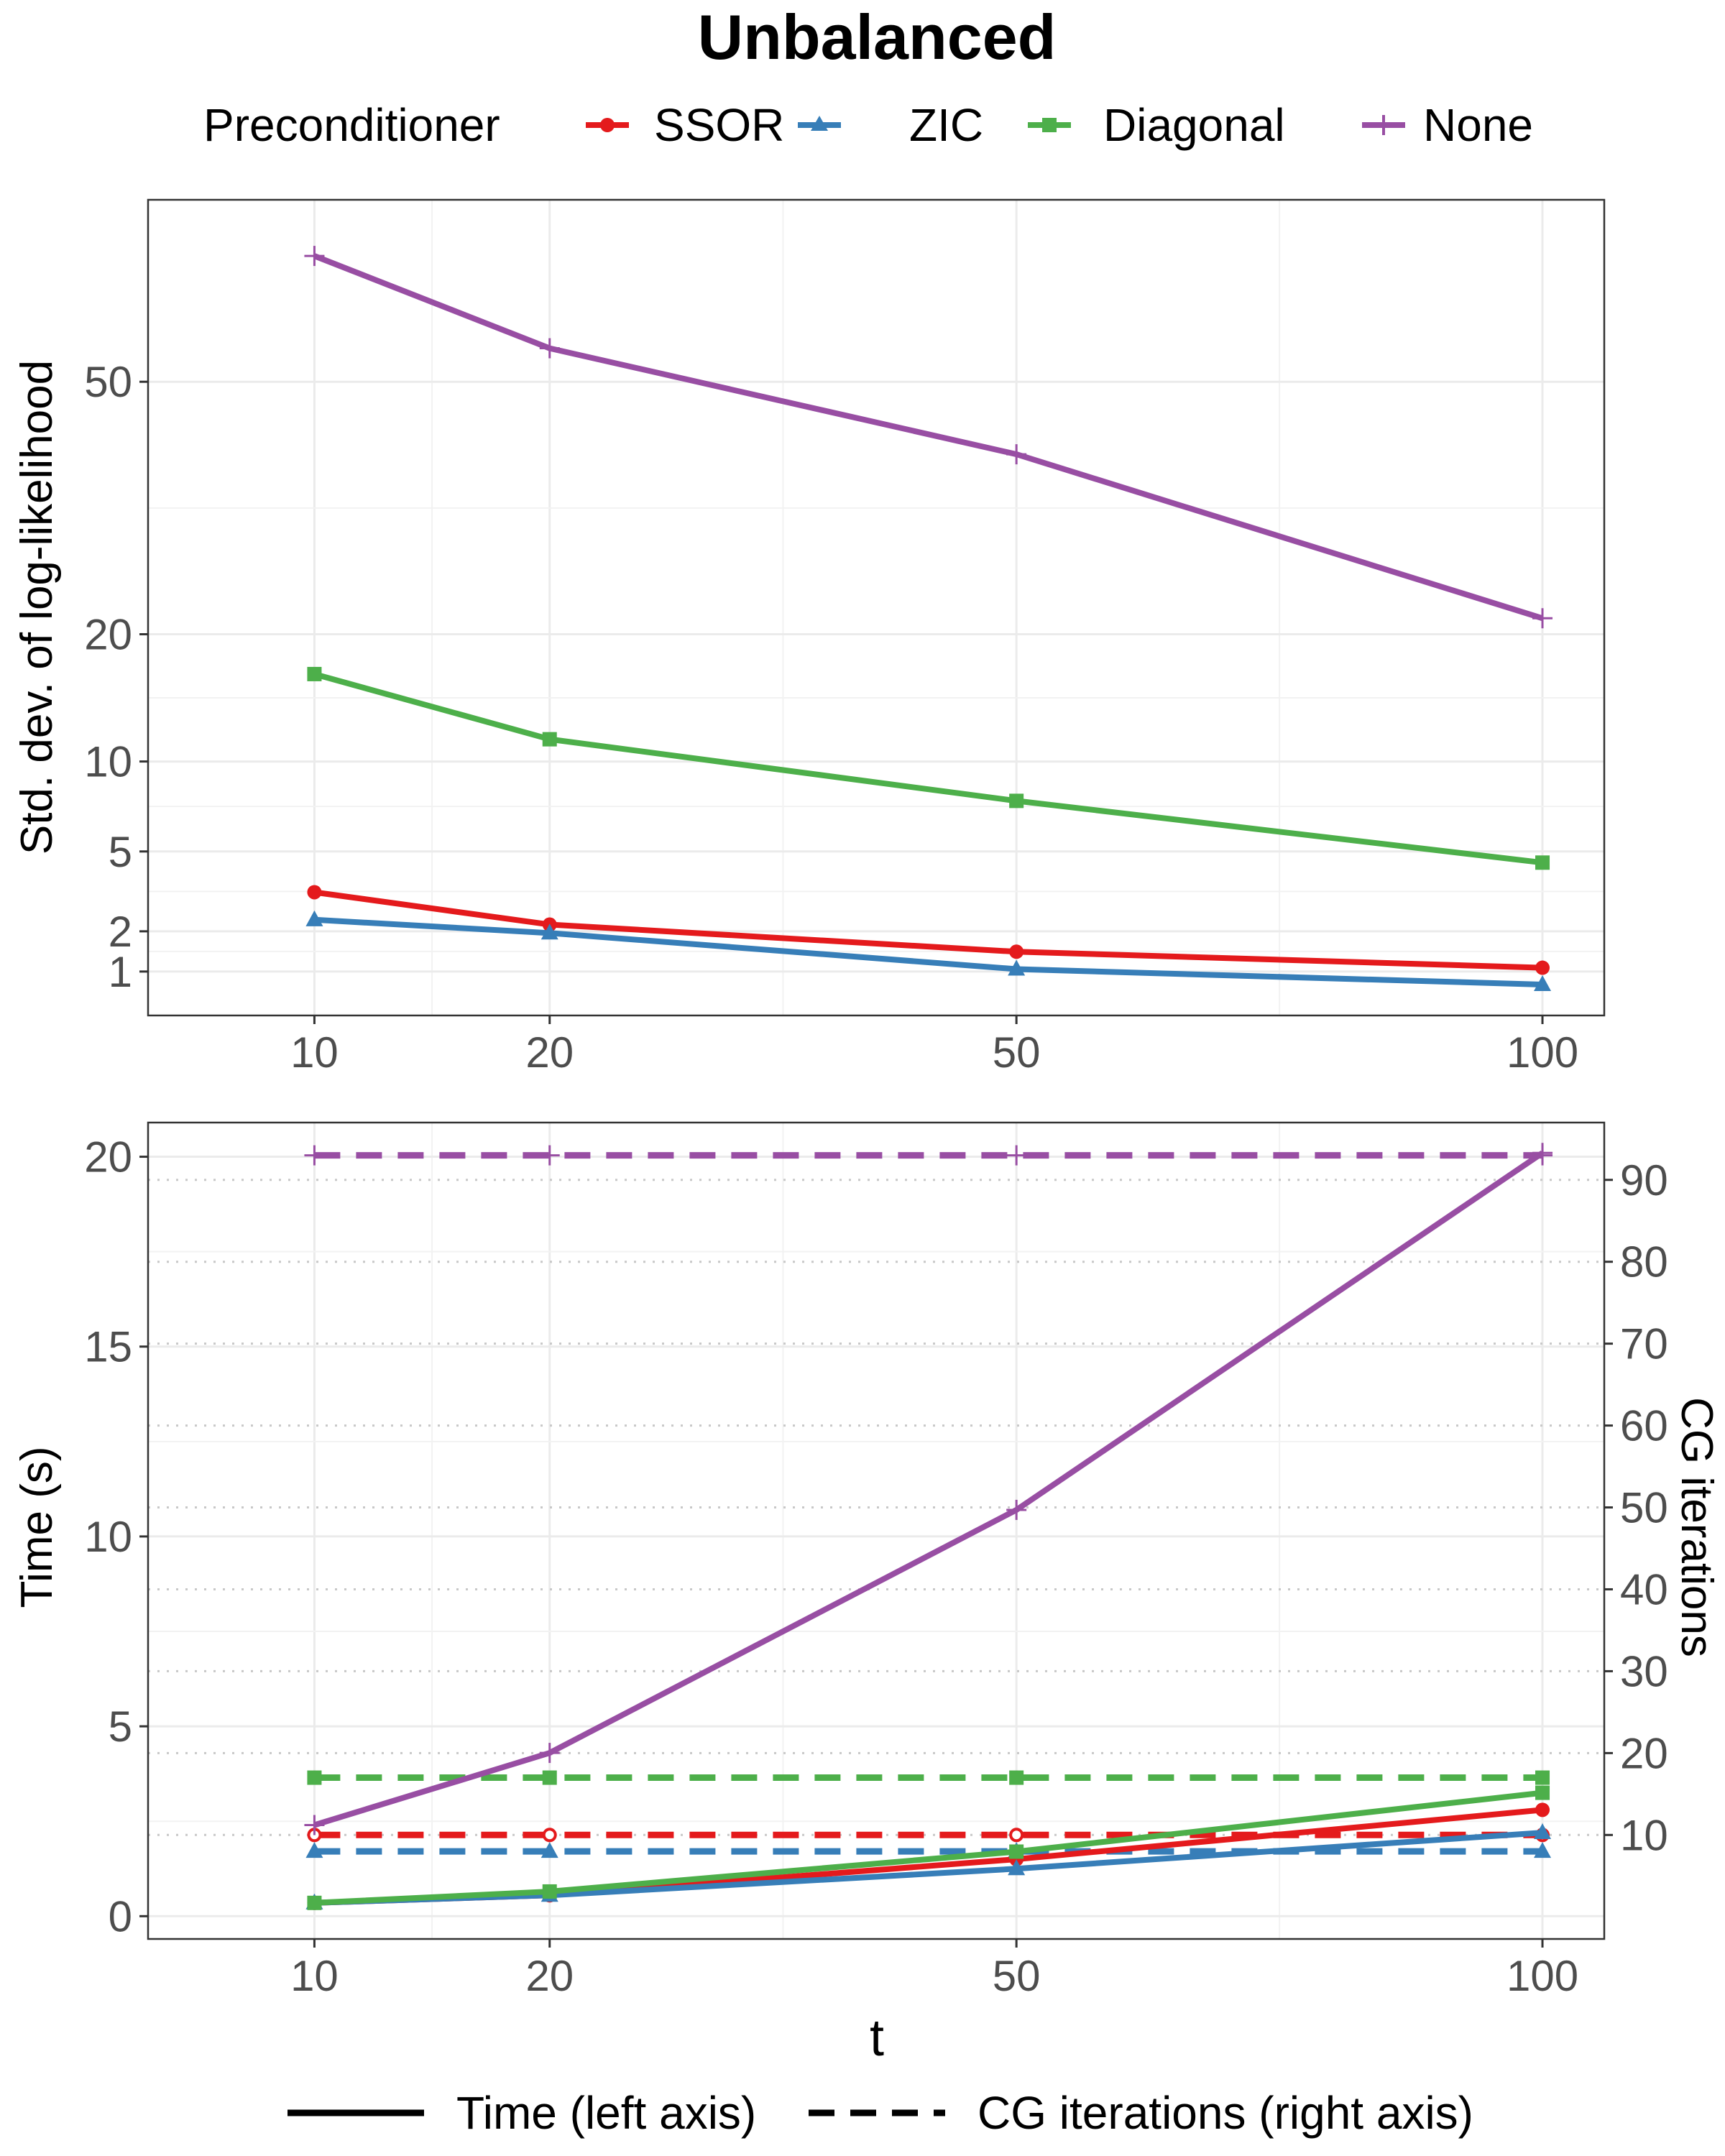  What do you see at coordinates (120, 972) in the screenshot?
I see `y-tick-label: 1` at bounding box center [120, 972].